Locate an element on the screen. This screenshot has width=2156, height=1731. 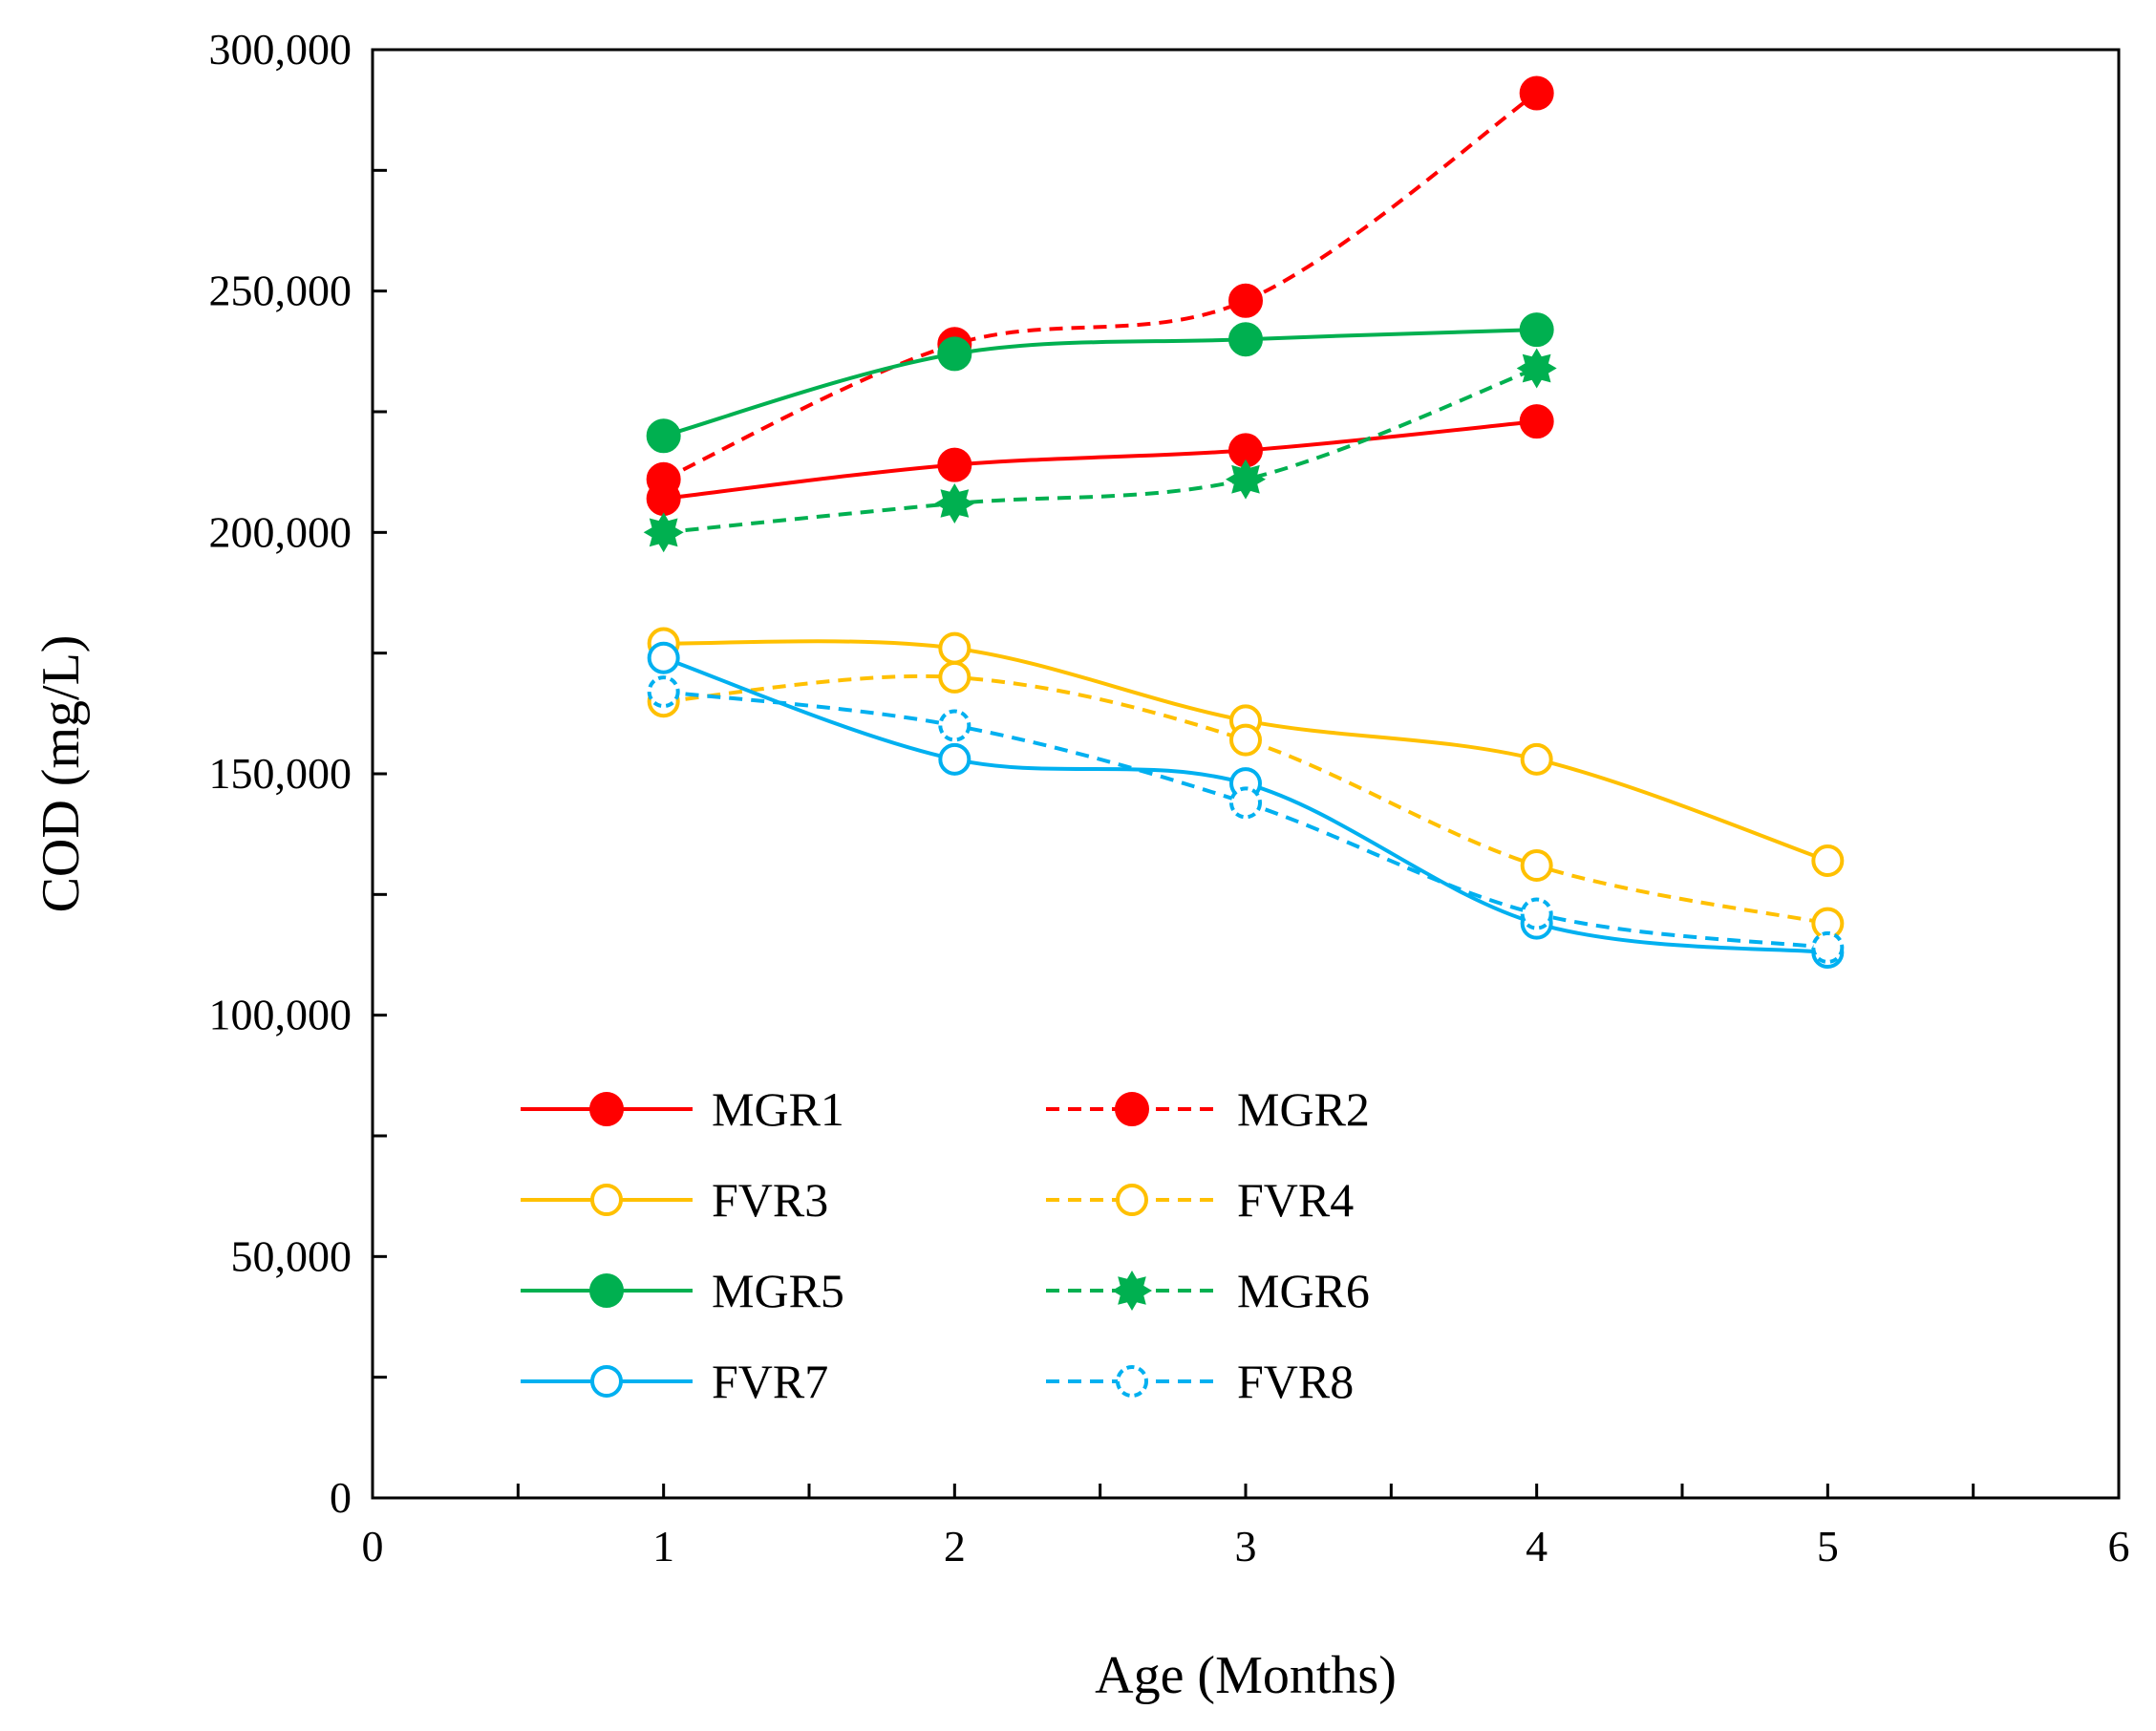
series-mgr2 is located at coordinates (1100, 286).